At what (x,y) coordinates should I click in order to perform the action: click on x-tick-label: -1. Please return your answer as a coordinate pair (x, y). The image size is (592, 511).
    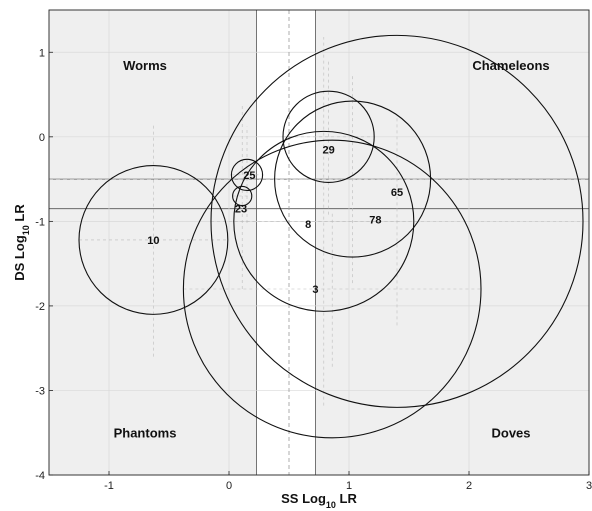
    Looking at the image, I should click on (109, 486).